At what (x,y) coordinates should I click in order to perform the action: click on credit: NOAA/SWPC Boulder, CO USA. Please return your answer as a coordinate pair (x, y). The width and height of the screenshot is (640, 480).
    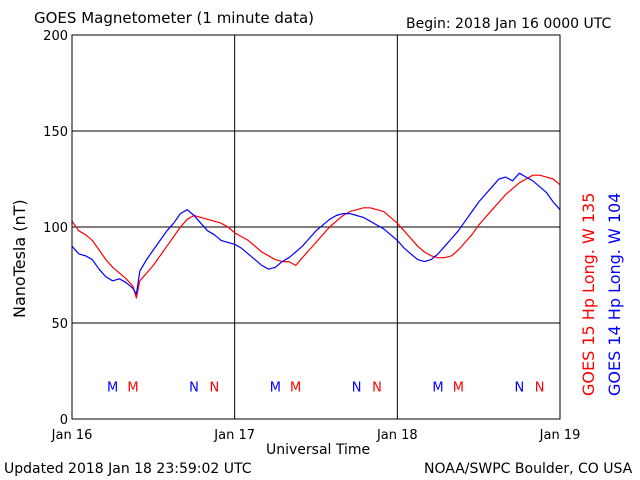
    Looking at the image, I should click on (528, 469).